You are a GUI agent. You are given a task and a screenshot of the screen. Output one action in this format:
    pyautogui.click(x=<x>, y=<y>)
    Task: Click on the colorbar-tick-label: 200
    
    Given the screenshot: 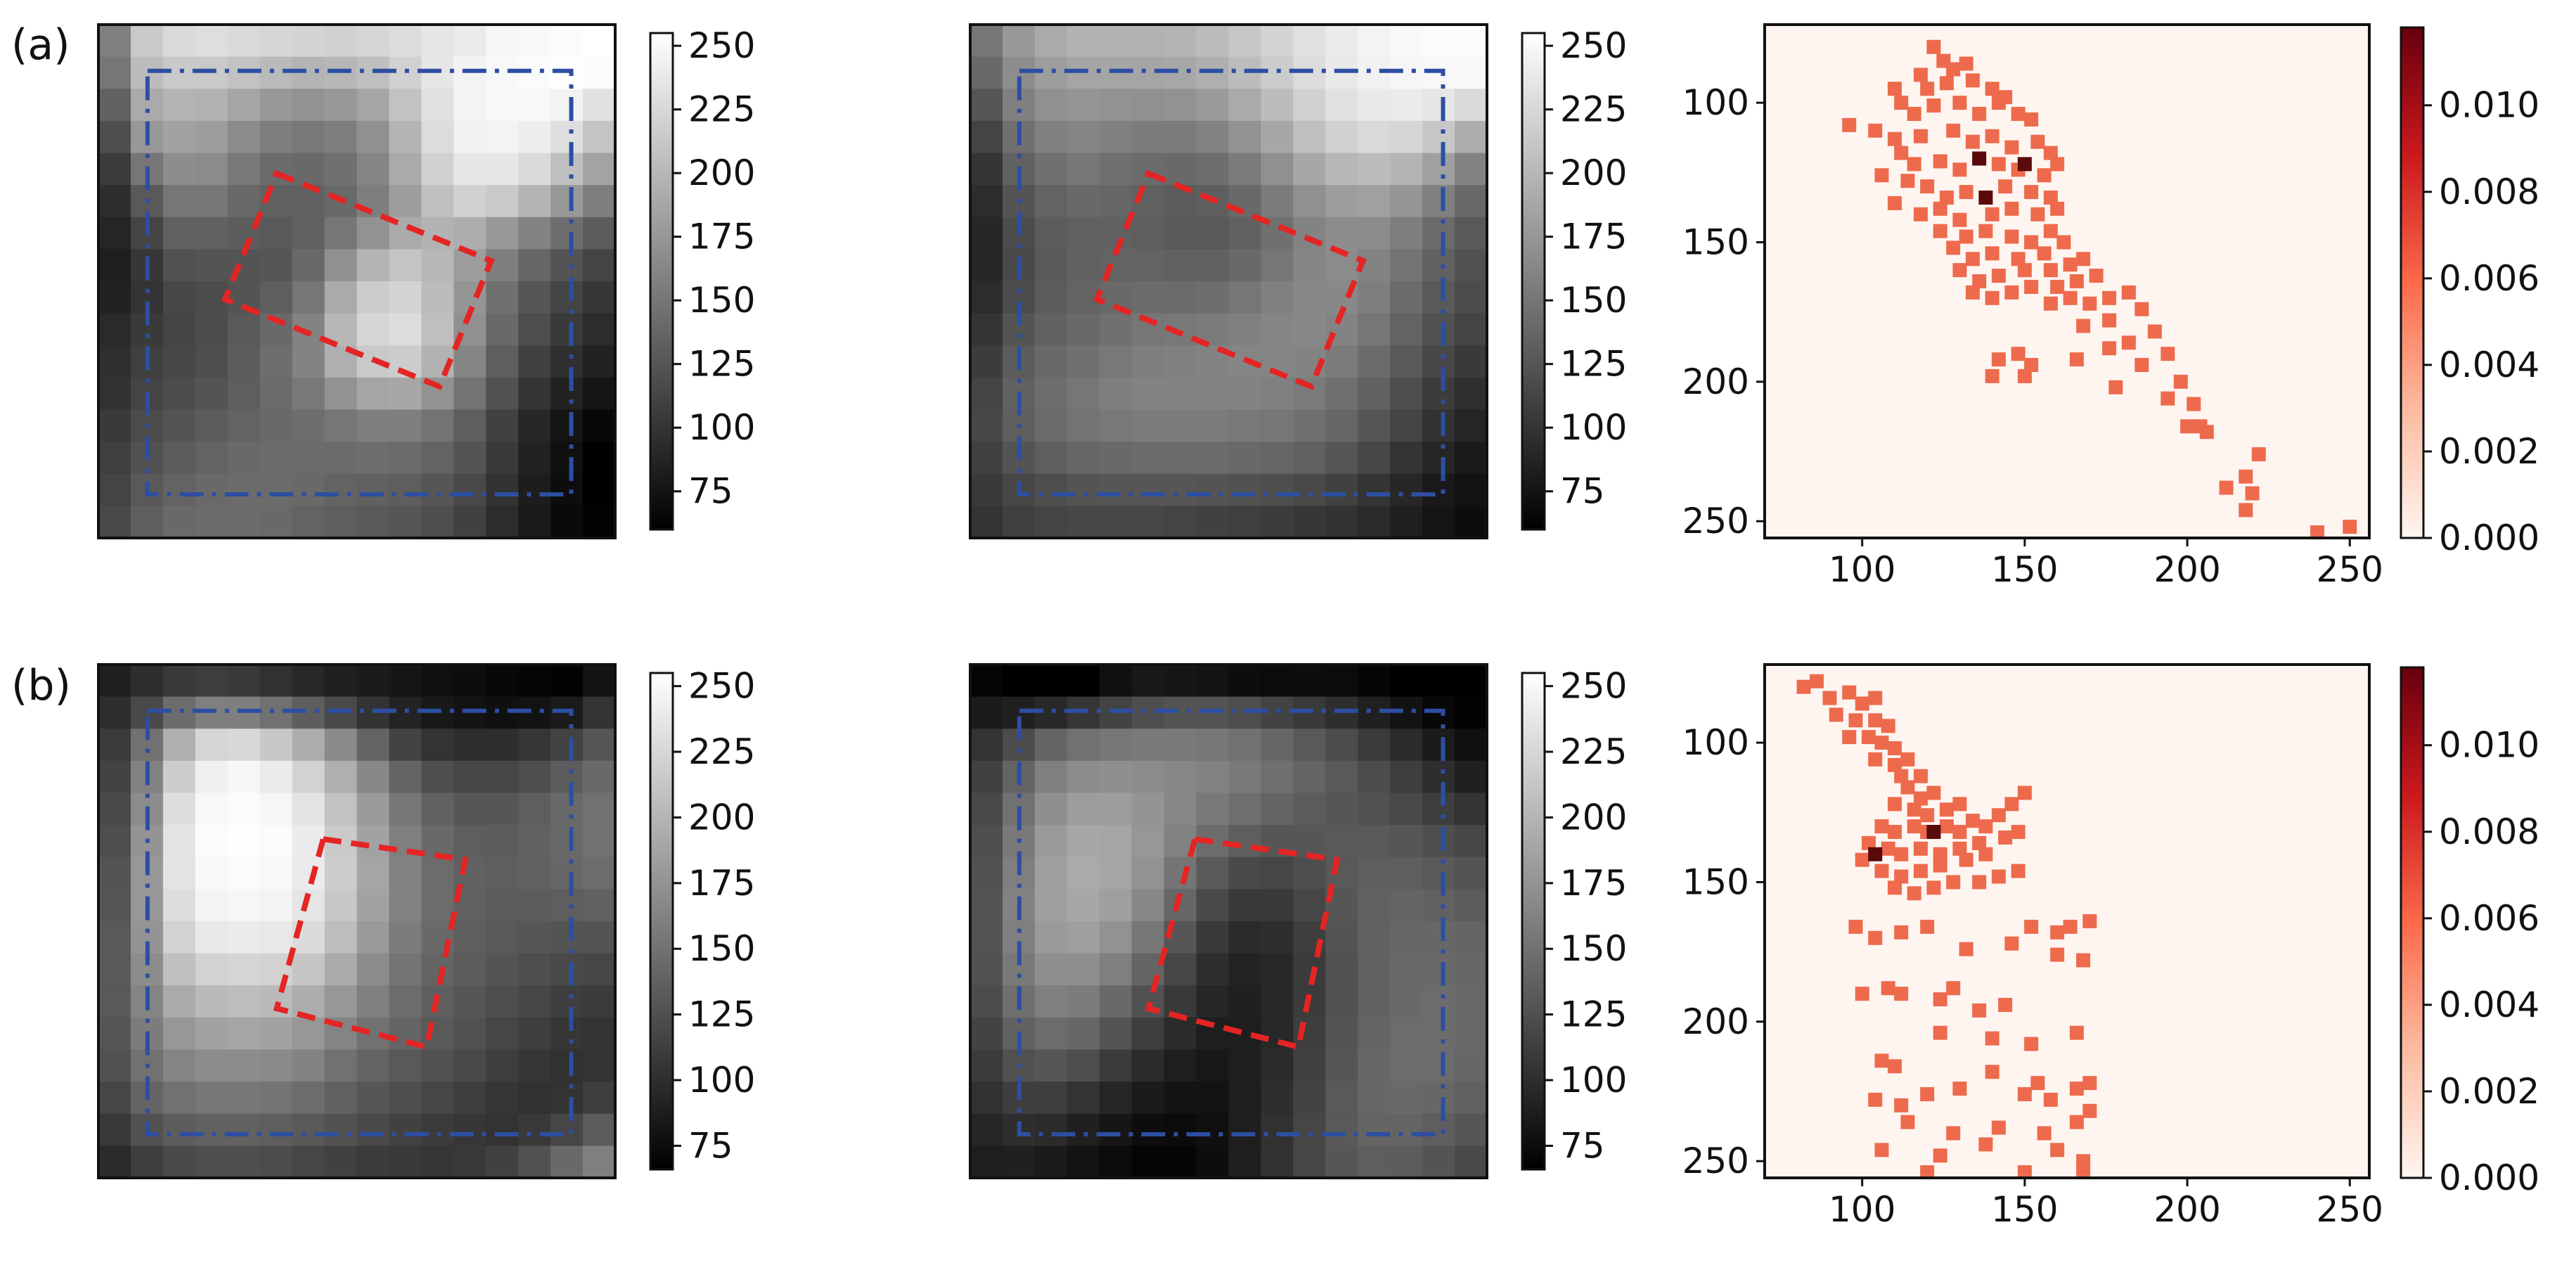 What is the action you would take?
    pyautogui.click(x=721, y=173)
    